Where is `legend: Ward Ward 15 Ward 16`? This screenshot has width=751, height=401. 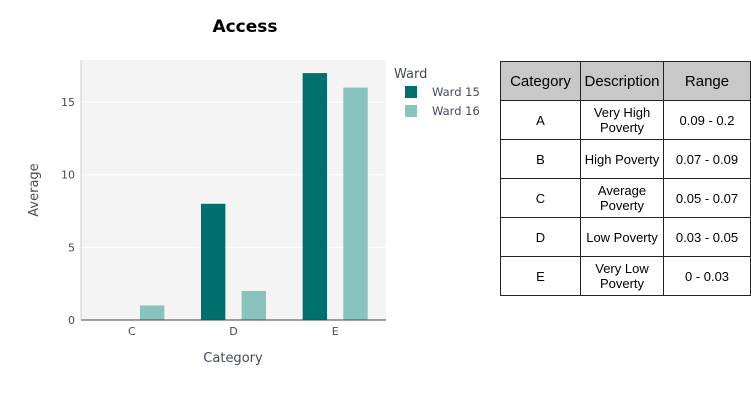 legend: Ward Ward 15 Ward 16 is located at coordinates (437, 92).